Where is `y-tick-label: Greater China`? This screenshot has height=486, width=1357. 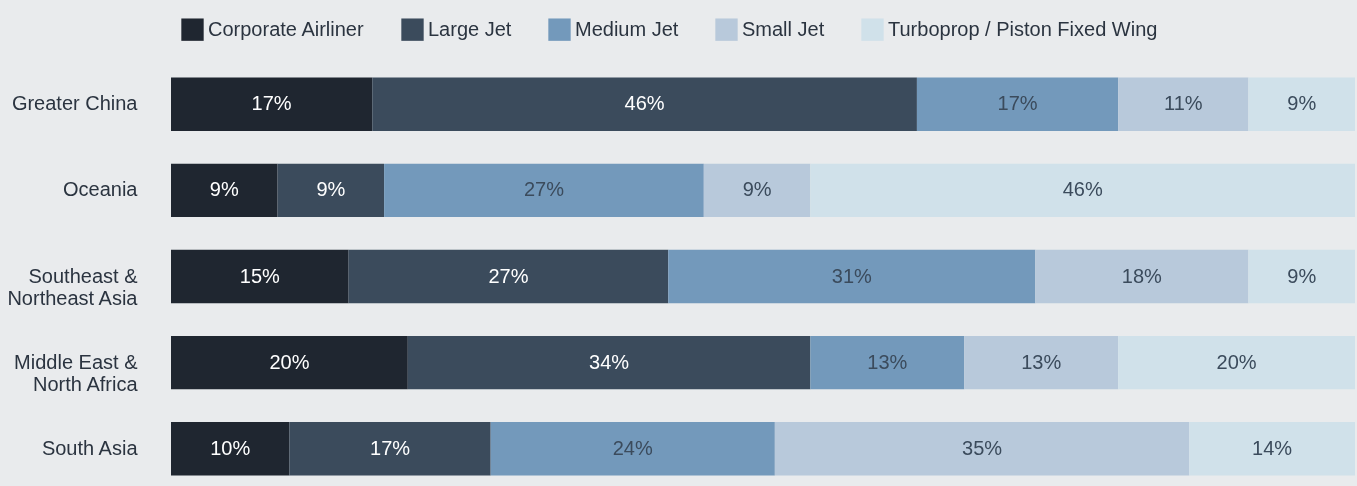
y-tick-label: Greater China is located at coordinates (75, 103).